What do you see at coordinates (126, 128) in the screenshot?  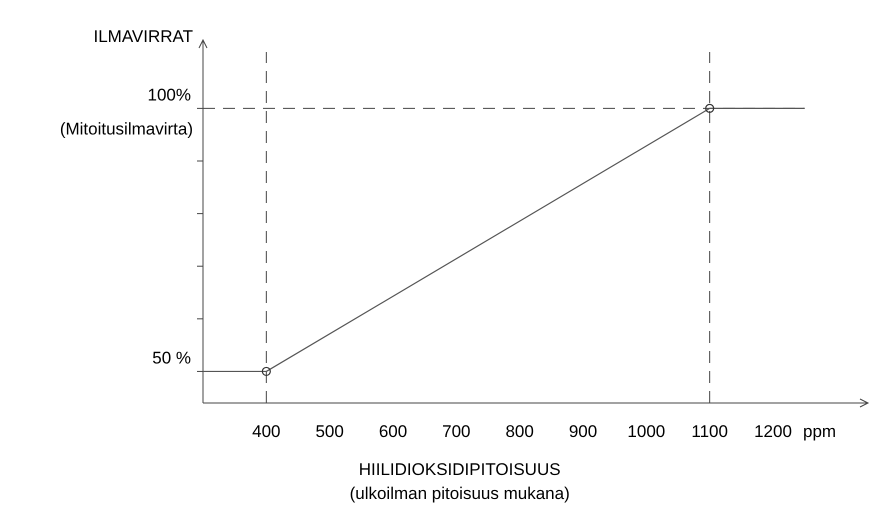 I see `text: (Mitoitusilmavirta)` at bounding box center [126, 128].